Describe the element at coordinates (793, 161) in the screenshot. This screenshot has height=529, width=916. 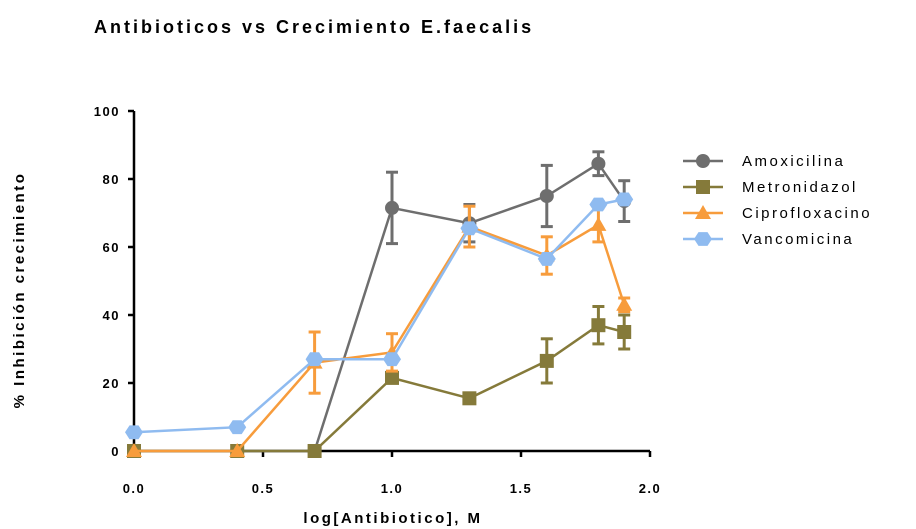
I see `legend-label: Amoxicilina` at that location.